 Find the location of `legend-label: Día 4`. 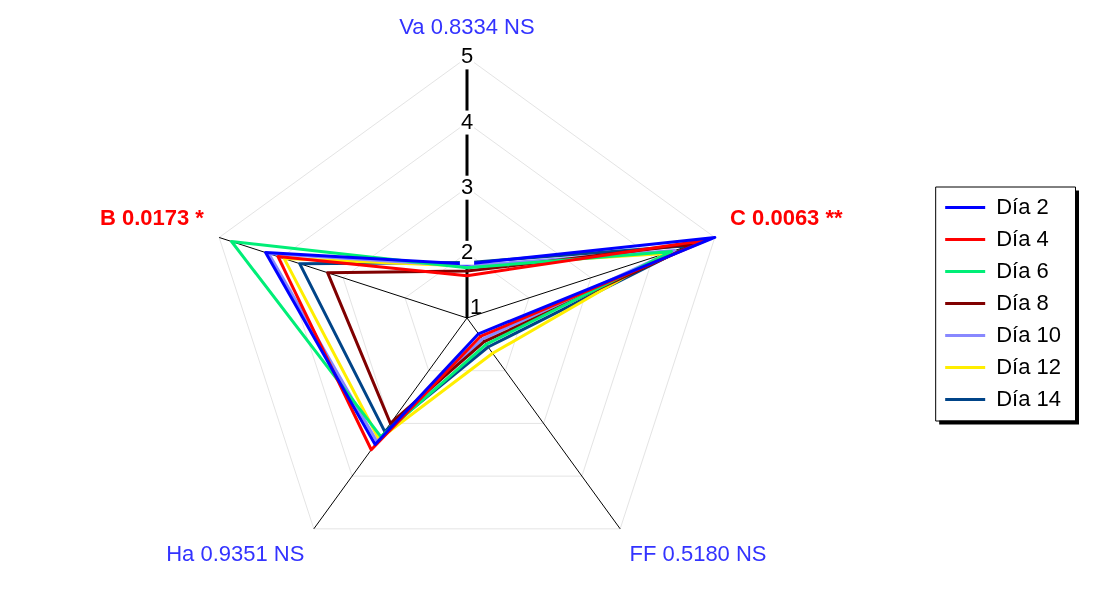

legend-label: Día 4 is located at coordinates (1022, 238).